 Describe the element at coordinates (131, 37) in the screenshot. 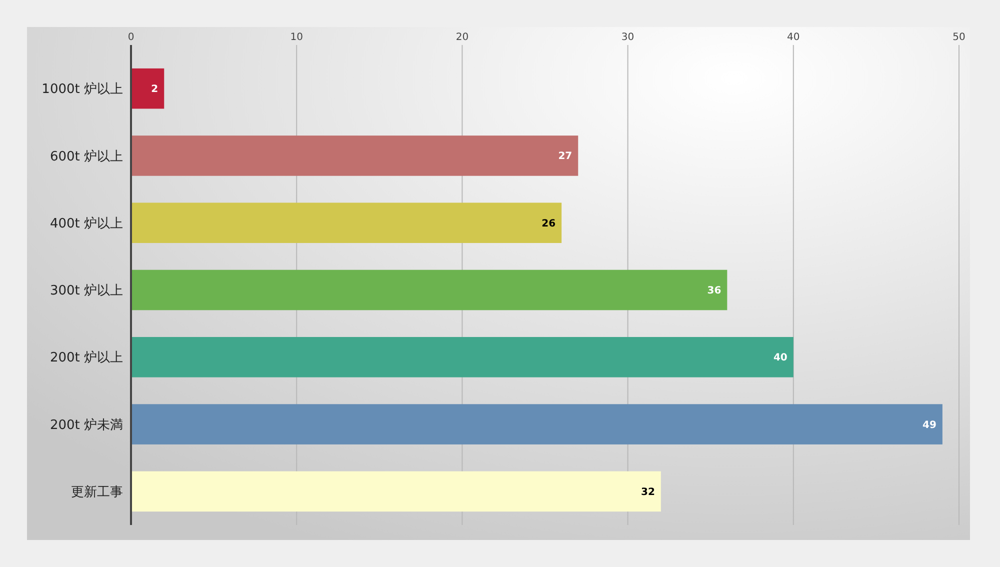

I see `x-tick-label: 0` at that location.